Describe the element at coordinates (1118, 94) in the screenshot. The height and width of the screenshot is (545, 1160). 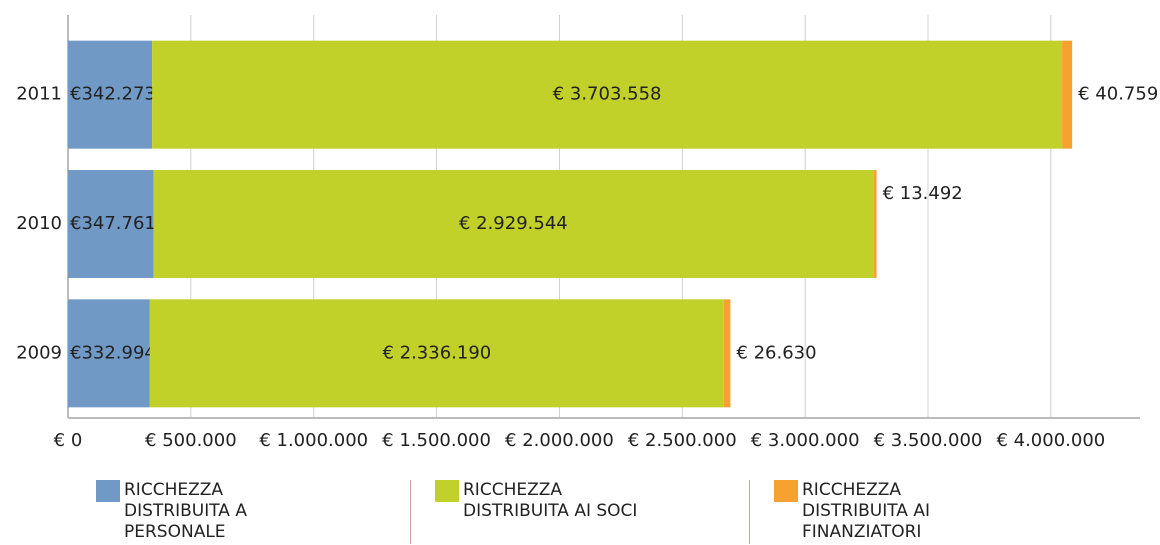
I see `value-label: € 40.759` at that location.